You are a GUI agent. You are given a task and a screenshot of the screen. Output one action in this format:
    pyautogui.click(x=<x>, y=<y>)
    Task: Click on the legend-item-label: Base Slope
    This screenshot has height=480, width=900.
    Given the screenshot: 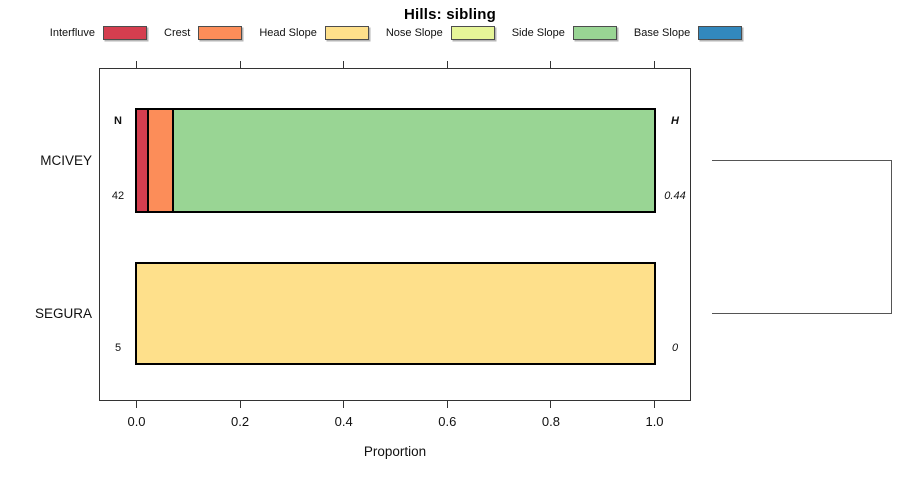 What is the action you would take?
    pyautogui.click(x=662, y=33)
    